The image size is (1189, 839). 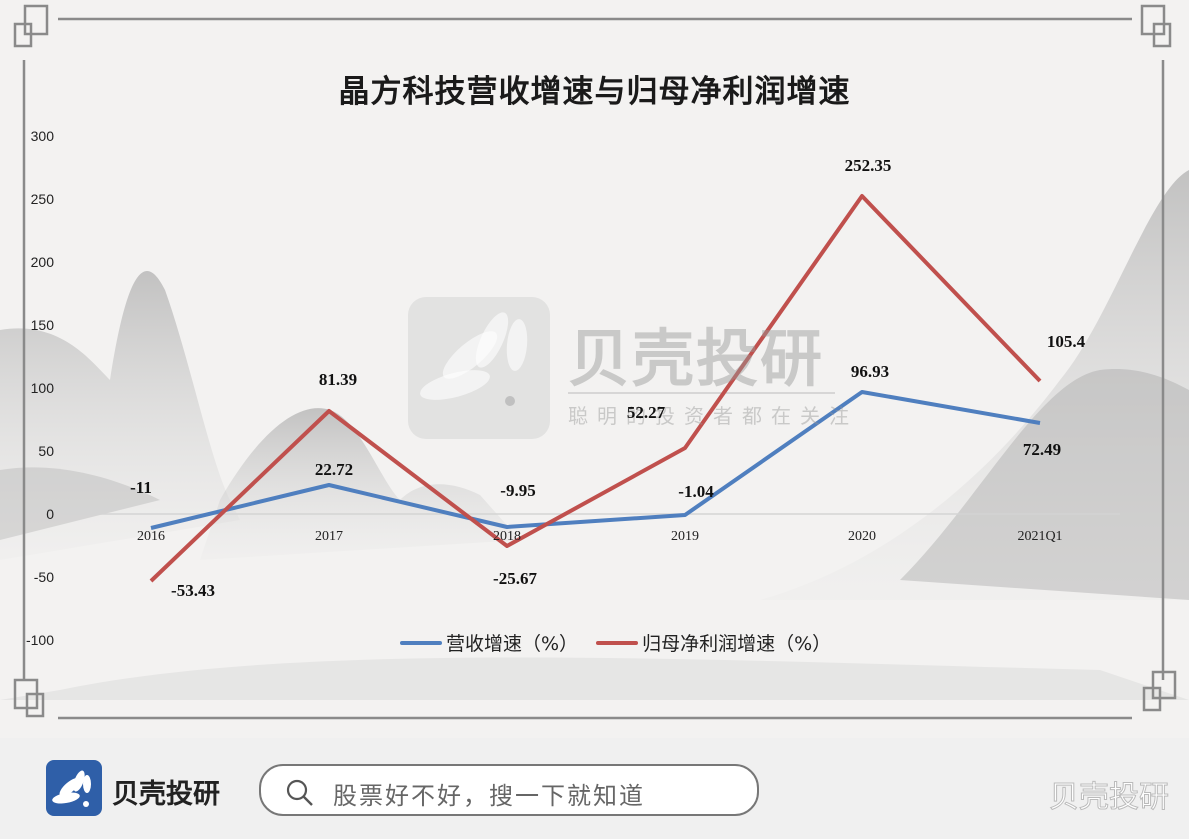 I want to click on x-tick: 2021Q1, so click(x=1040, y=536).